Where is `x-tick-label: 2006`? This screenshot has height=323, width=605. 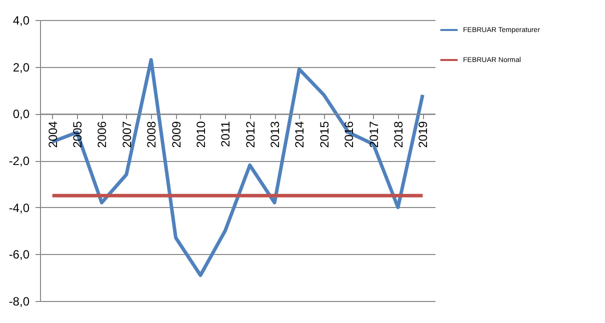
x-tick-label: 2006 is located at coordinates (102, 134).